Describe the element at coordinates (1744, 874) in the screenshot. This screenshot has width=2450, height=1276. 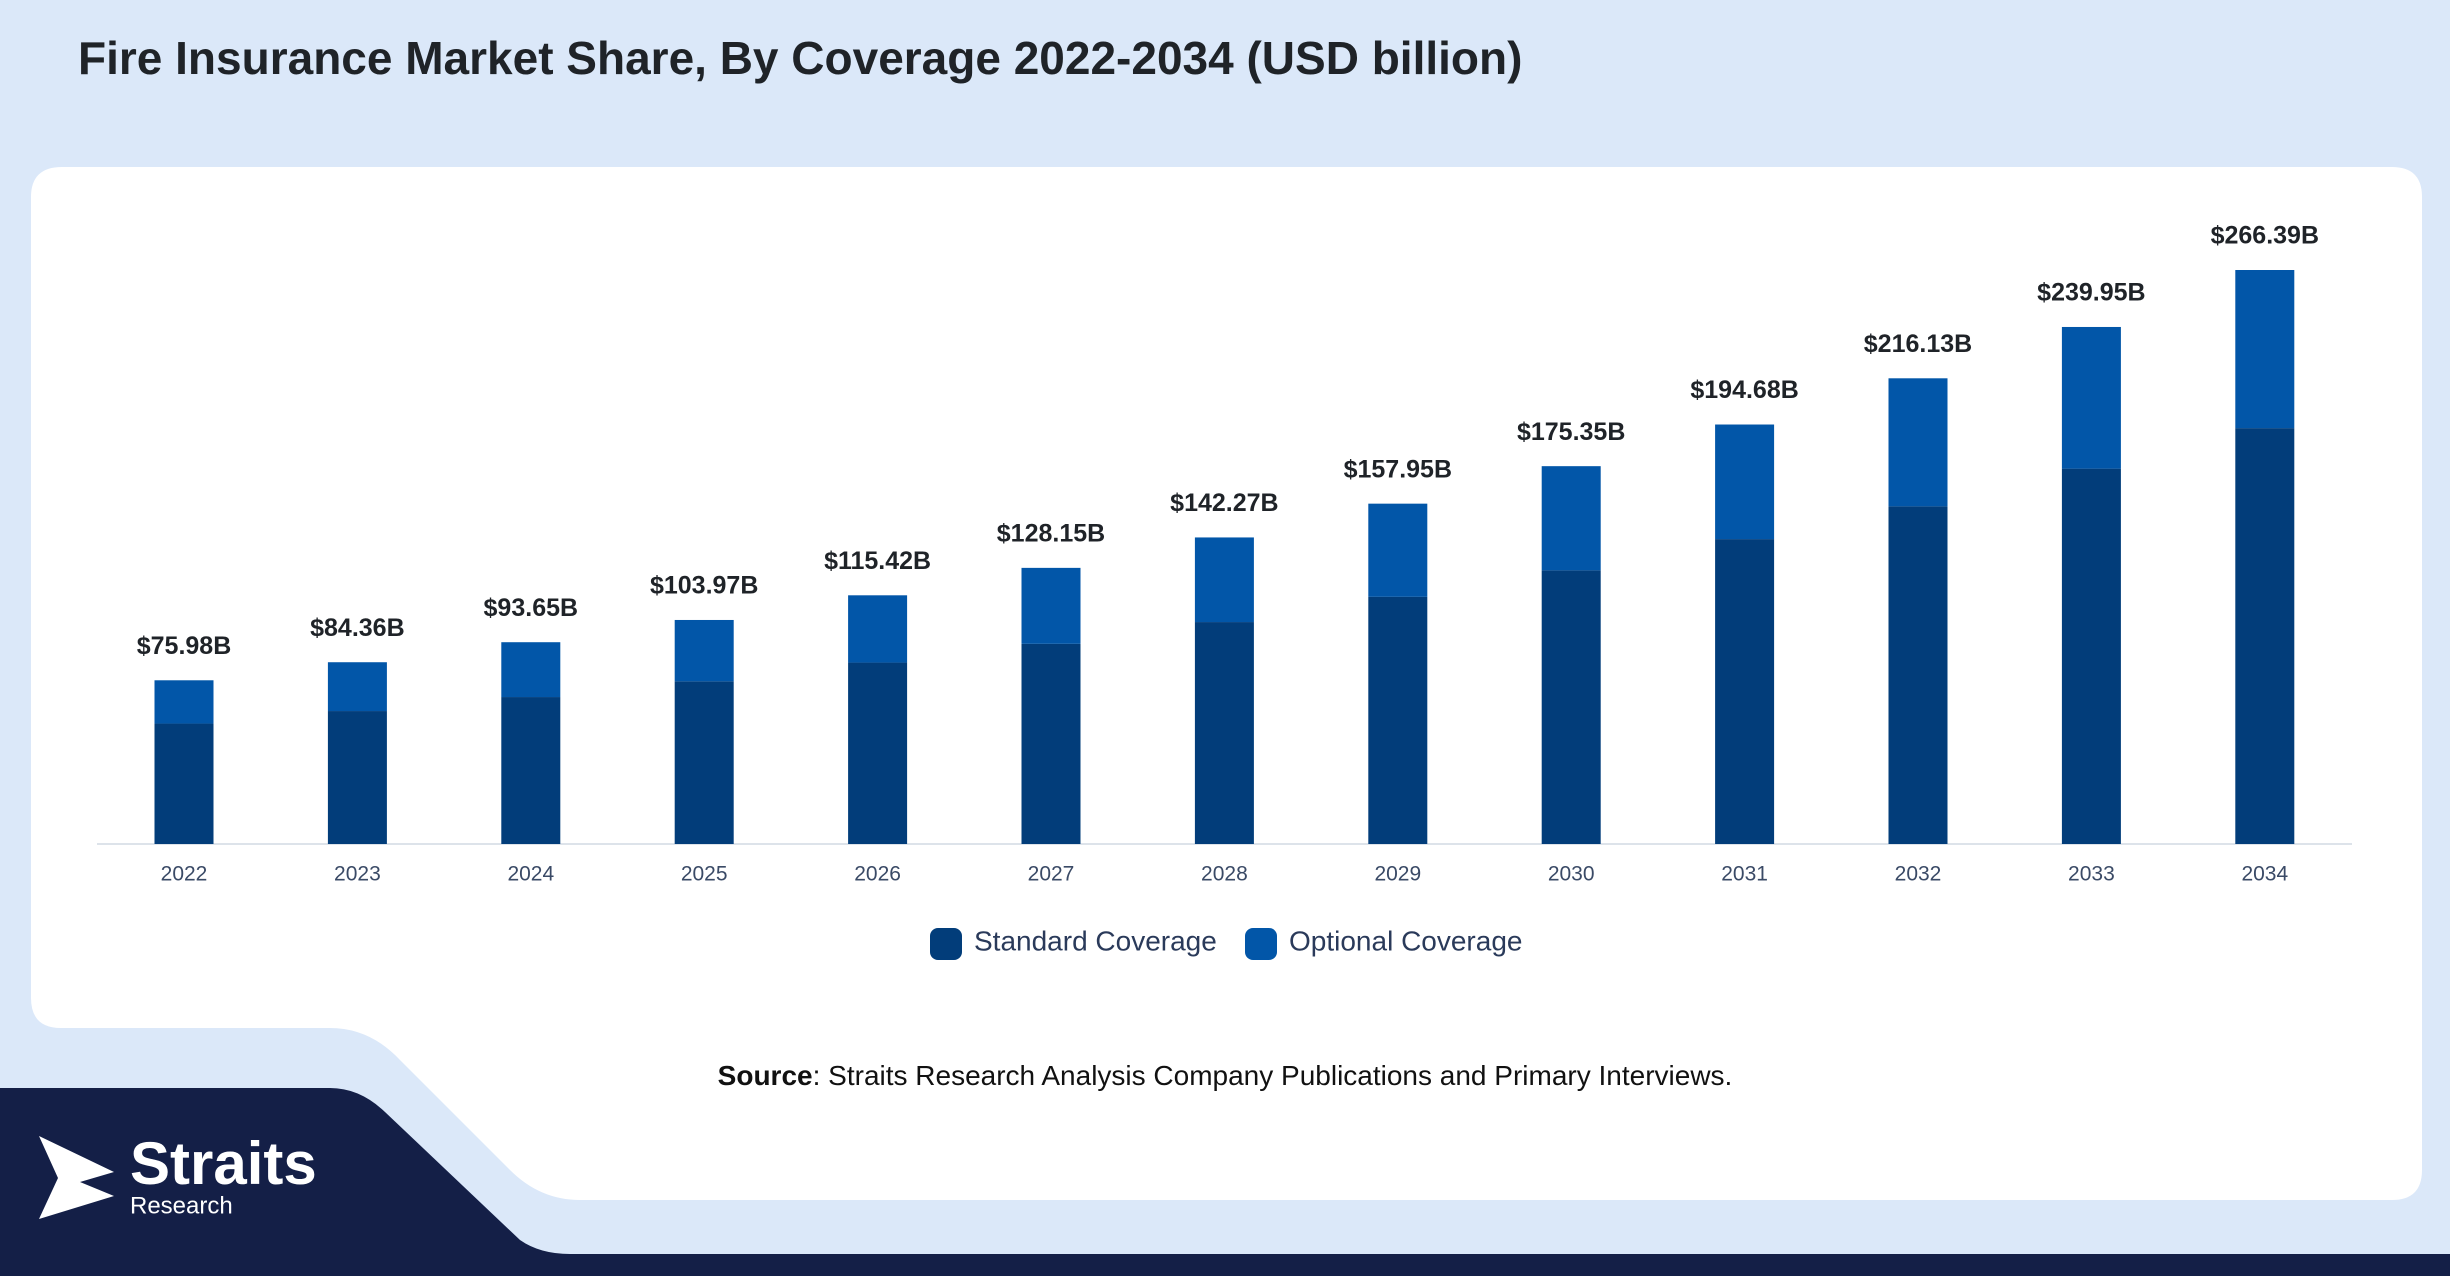
I see `x-tick-label: 2031` at that location.